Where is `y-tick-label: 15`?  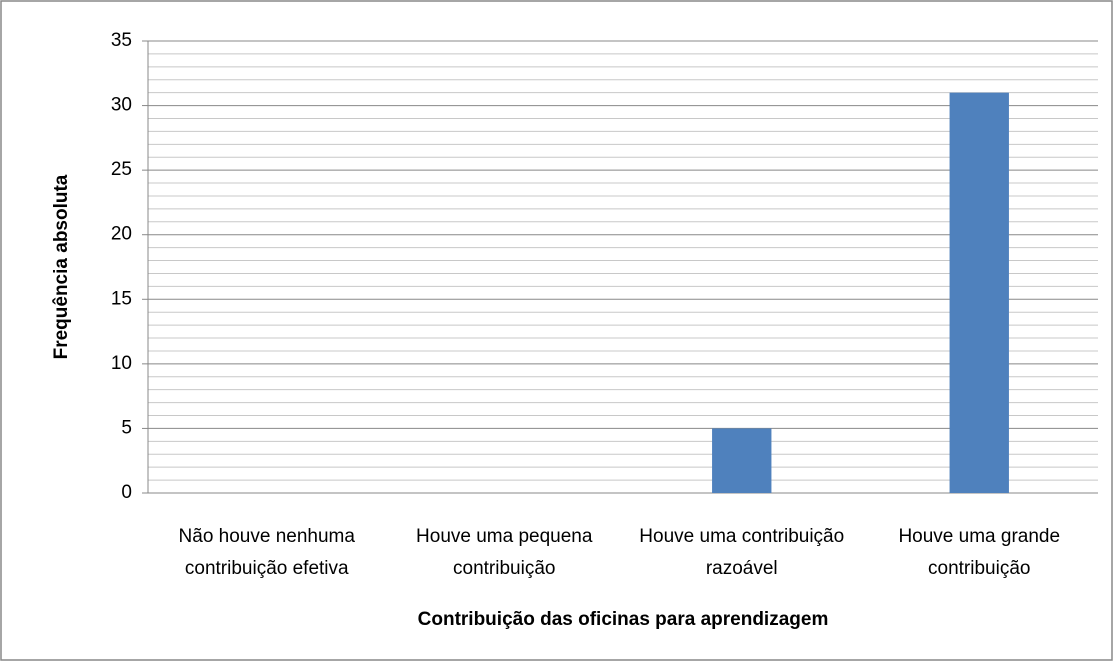 y-tick-label: 15 is located at coordinates (121, 298).